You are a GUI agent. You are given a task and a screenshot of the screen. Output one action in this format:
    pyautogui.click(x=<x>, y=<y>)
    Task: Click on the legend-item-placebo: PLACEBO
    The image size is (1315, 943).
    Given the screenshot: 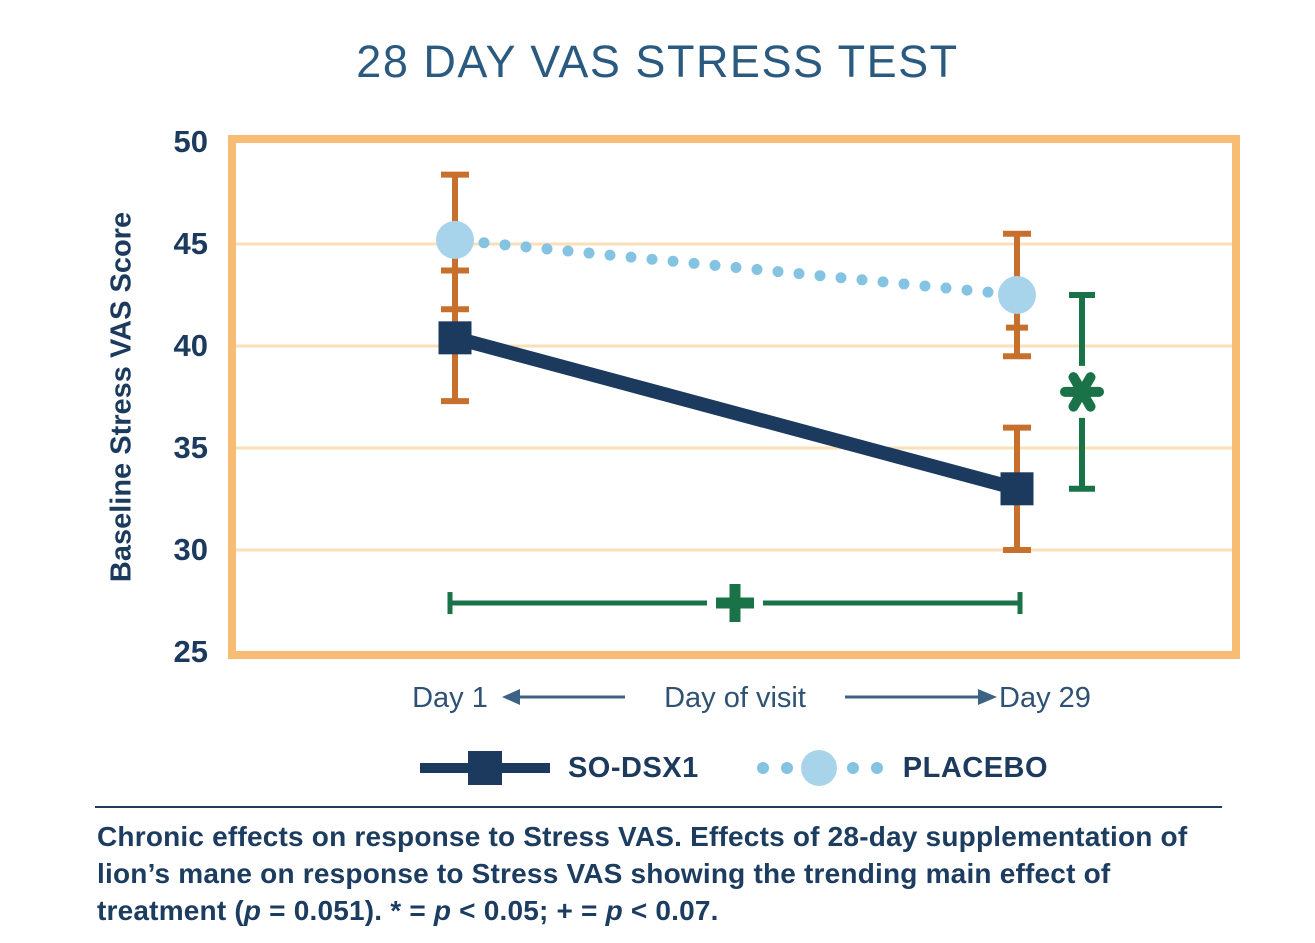 What is the action you would take?
    pyautogui.click(x=901, y=768)
    